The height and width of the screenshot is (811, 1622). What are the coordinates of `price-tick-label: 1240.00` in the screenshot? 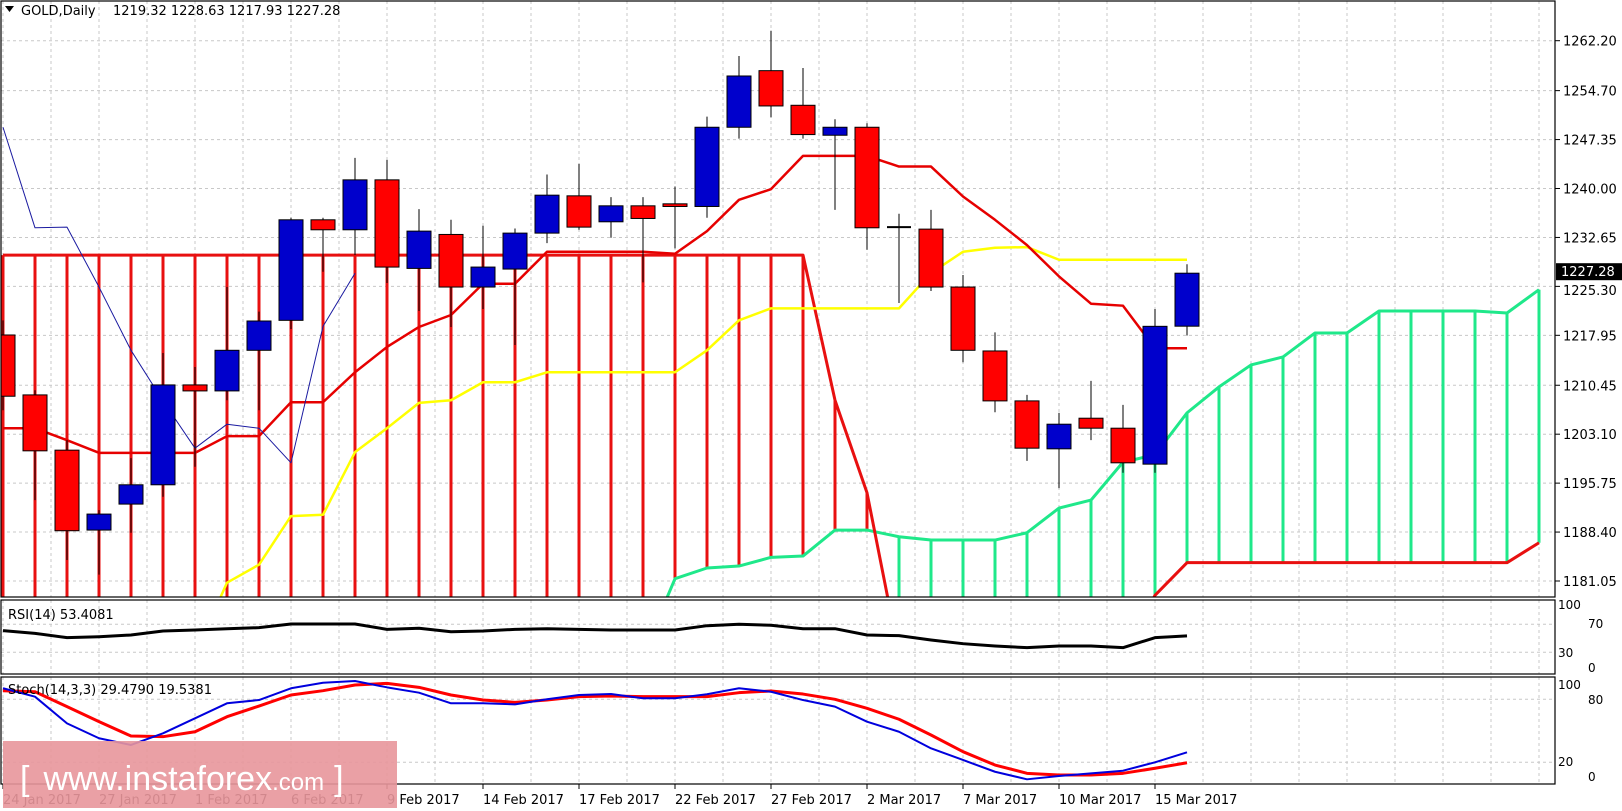 It's located at (1590, 190).